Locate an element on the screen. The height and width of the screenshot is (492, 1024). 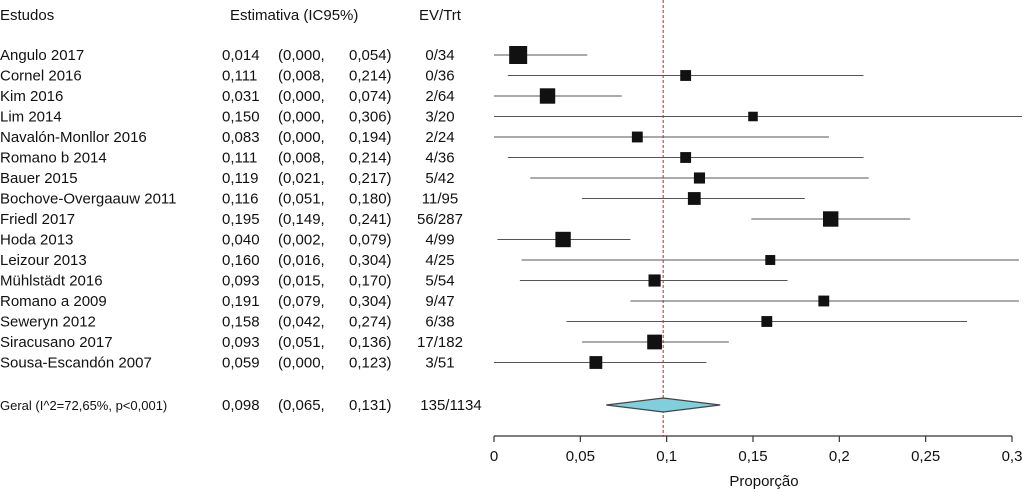
ci-upper-label: 0,306) is located at coordinates (370, 117).